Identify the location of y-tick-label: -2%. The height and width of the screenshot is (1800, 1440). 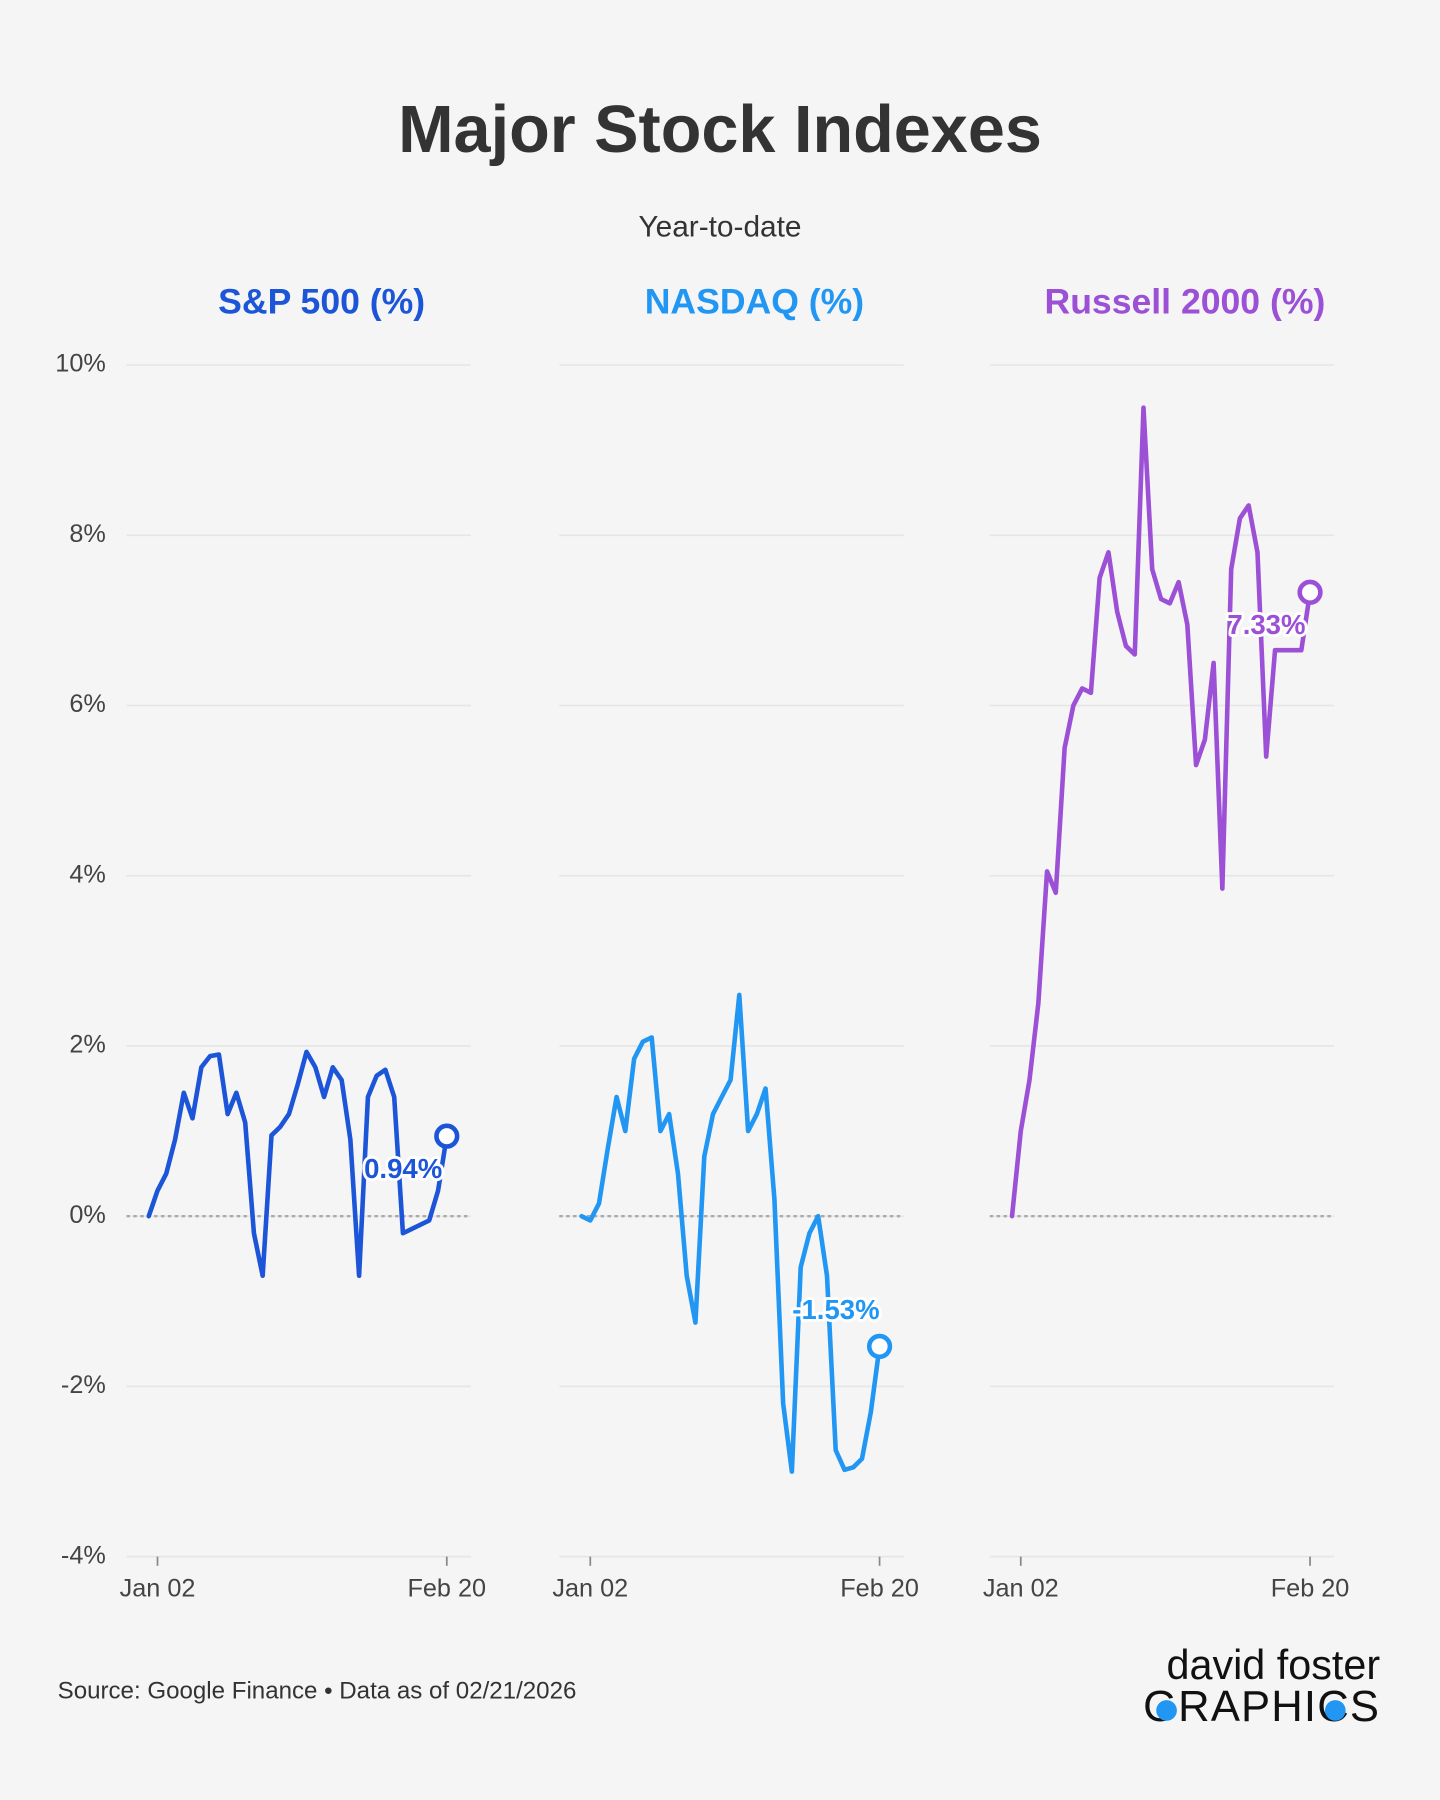
(83, 1385).